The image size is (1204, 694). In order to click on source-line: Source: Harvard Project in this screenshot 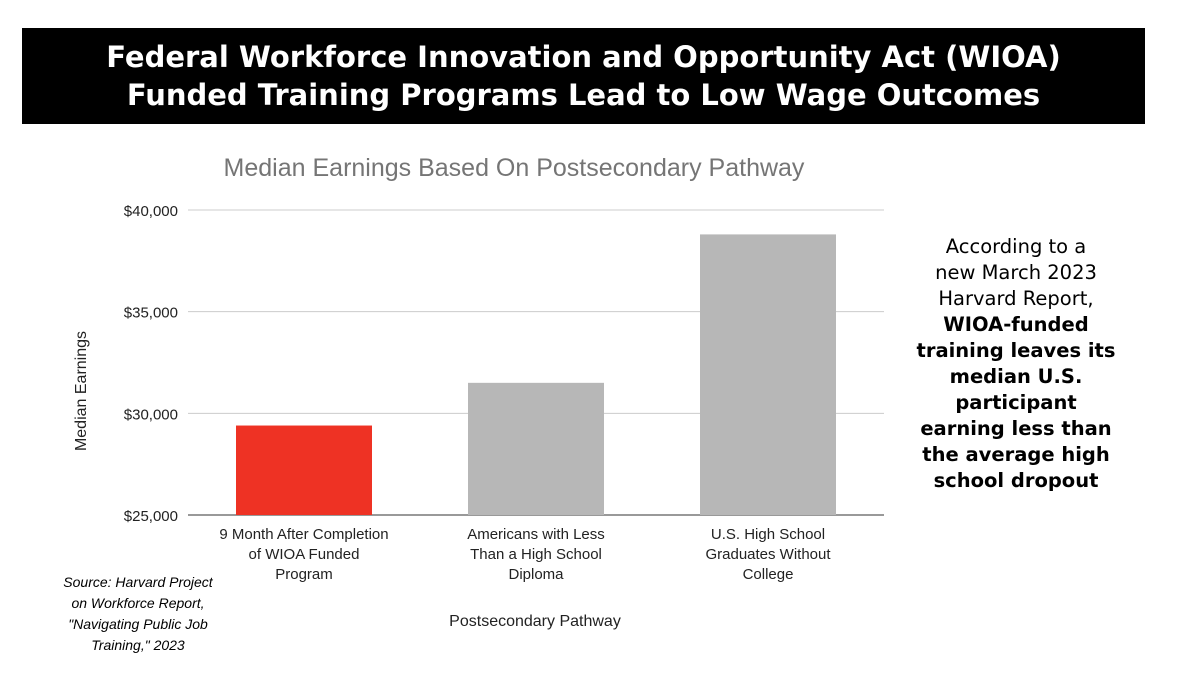, I will do `click(138, 582)`.